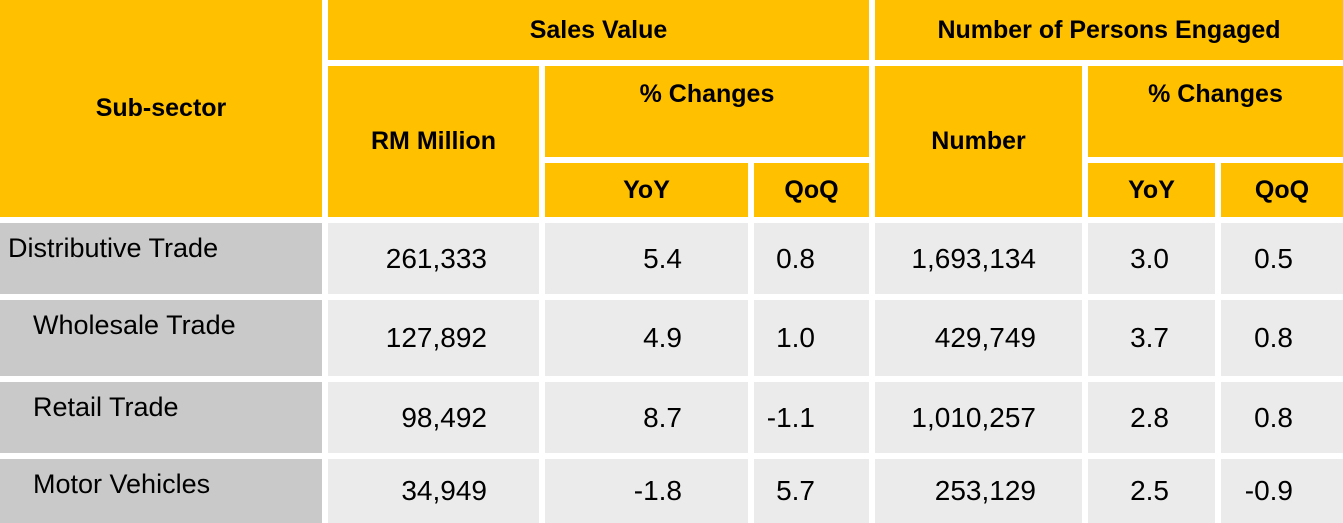 Image resolution: width=1343 pixels, height=523 pixels. I want to click on header-qoq-persons: QoQ, so click(1282, 190).